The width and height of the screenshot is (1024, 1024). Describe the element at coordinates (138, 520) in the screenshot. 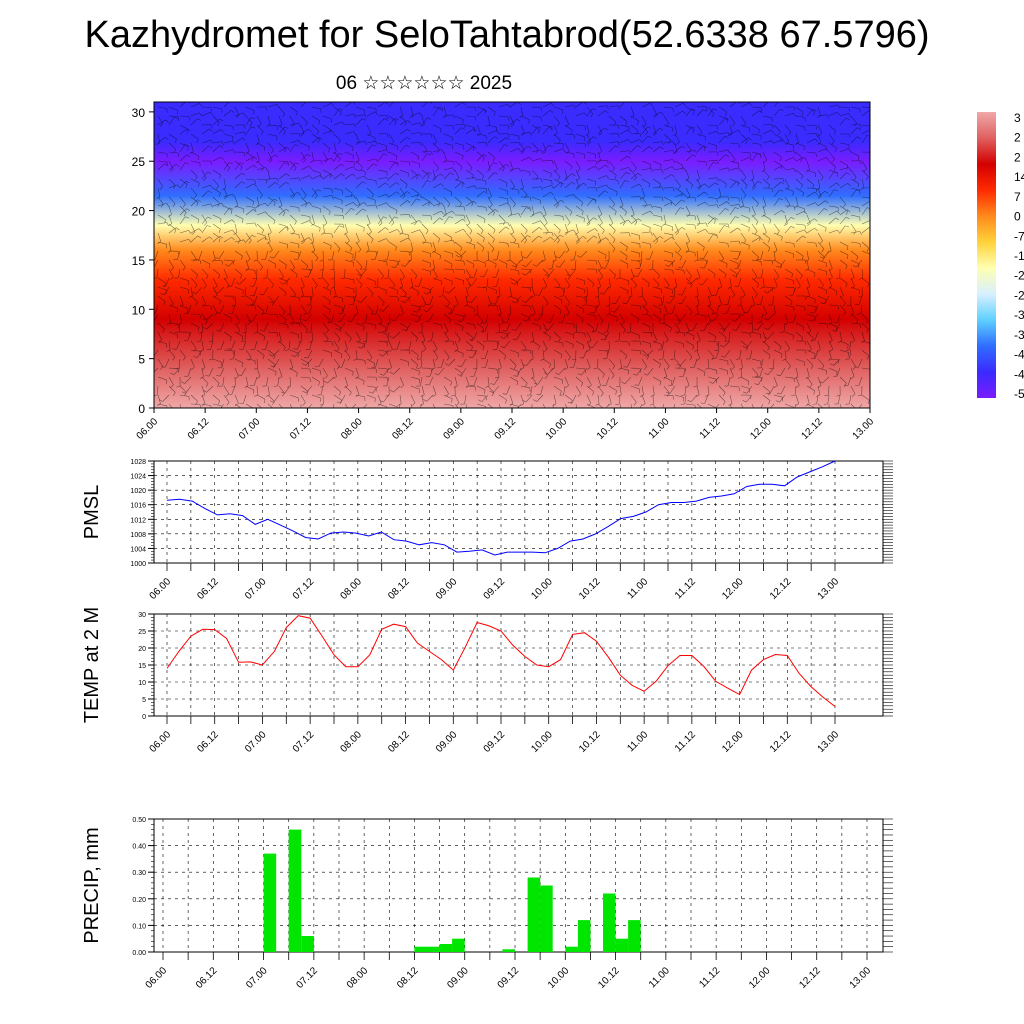

I see `pmsl-panel-ytick-label: 1012` at that location.